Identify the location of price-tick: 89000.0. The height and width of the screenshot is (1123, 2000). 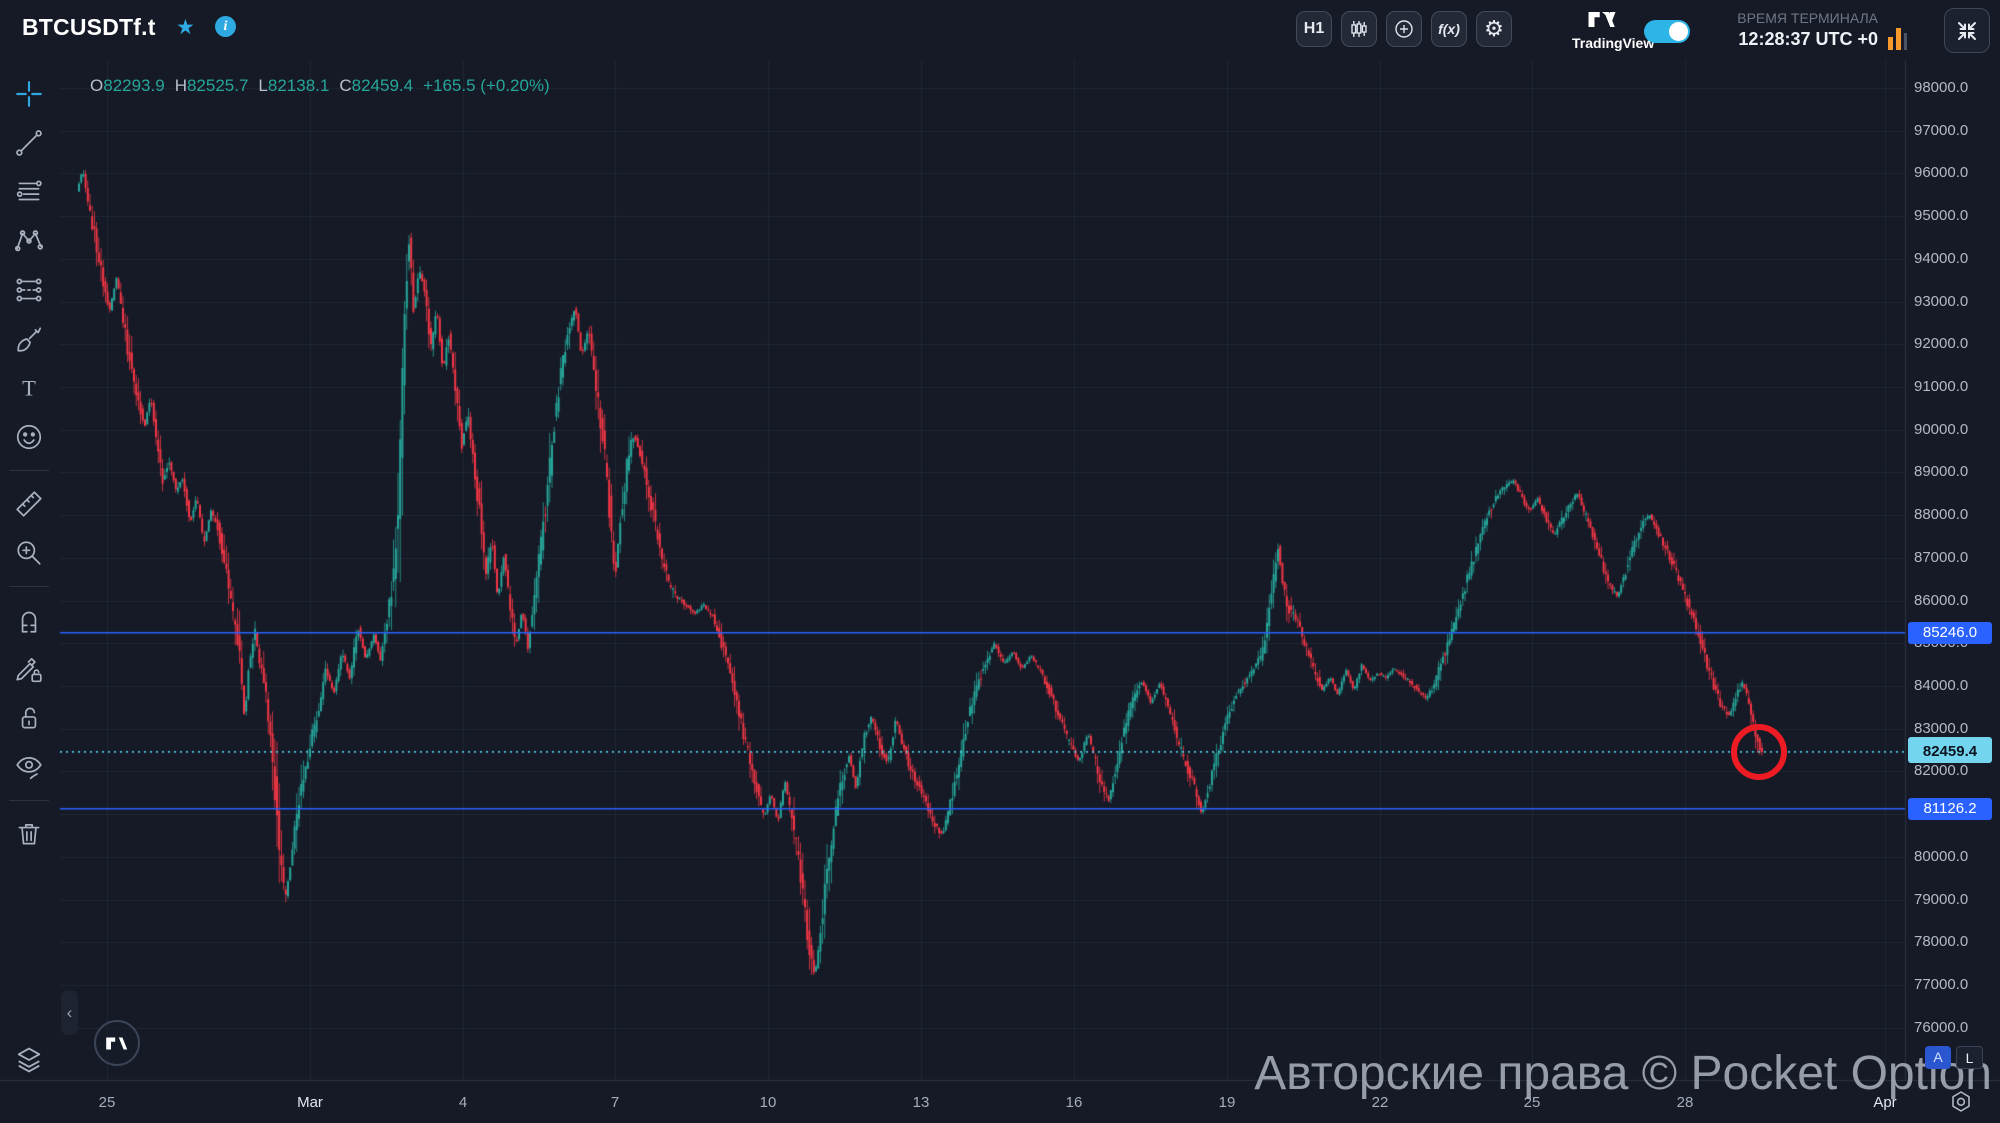
(1941, 472).